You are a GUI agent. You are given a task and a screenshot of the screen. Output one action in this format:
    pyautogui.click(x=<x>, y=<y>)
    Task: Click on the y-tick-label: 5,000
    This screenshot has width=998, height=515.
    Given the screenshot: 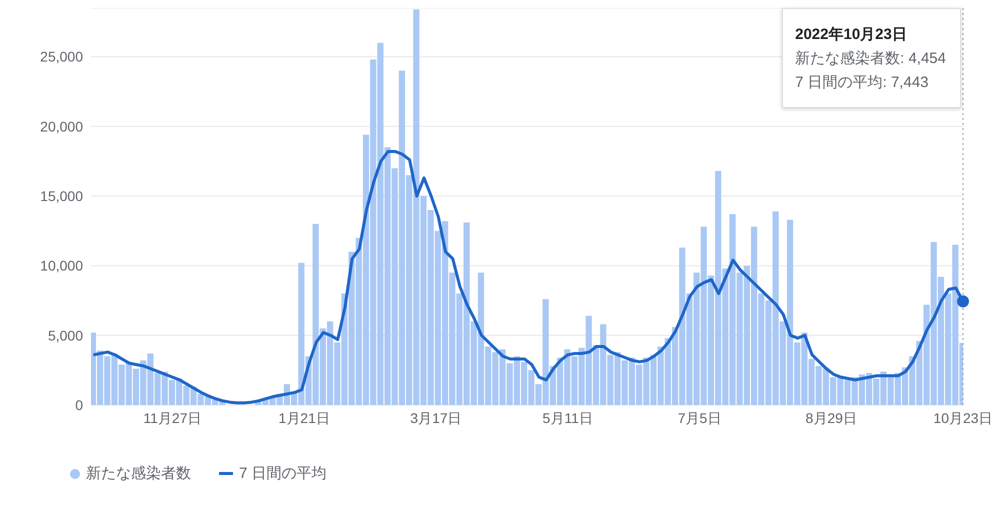 What is the action you would take?
    pyautogui.click(x=66, y=335)
    